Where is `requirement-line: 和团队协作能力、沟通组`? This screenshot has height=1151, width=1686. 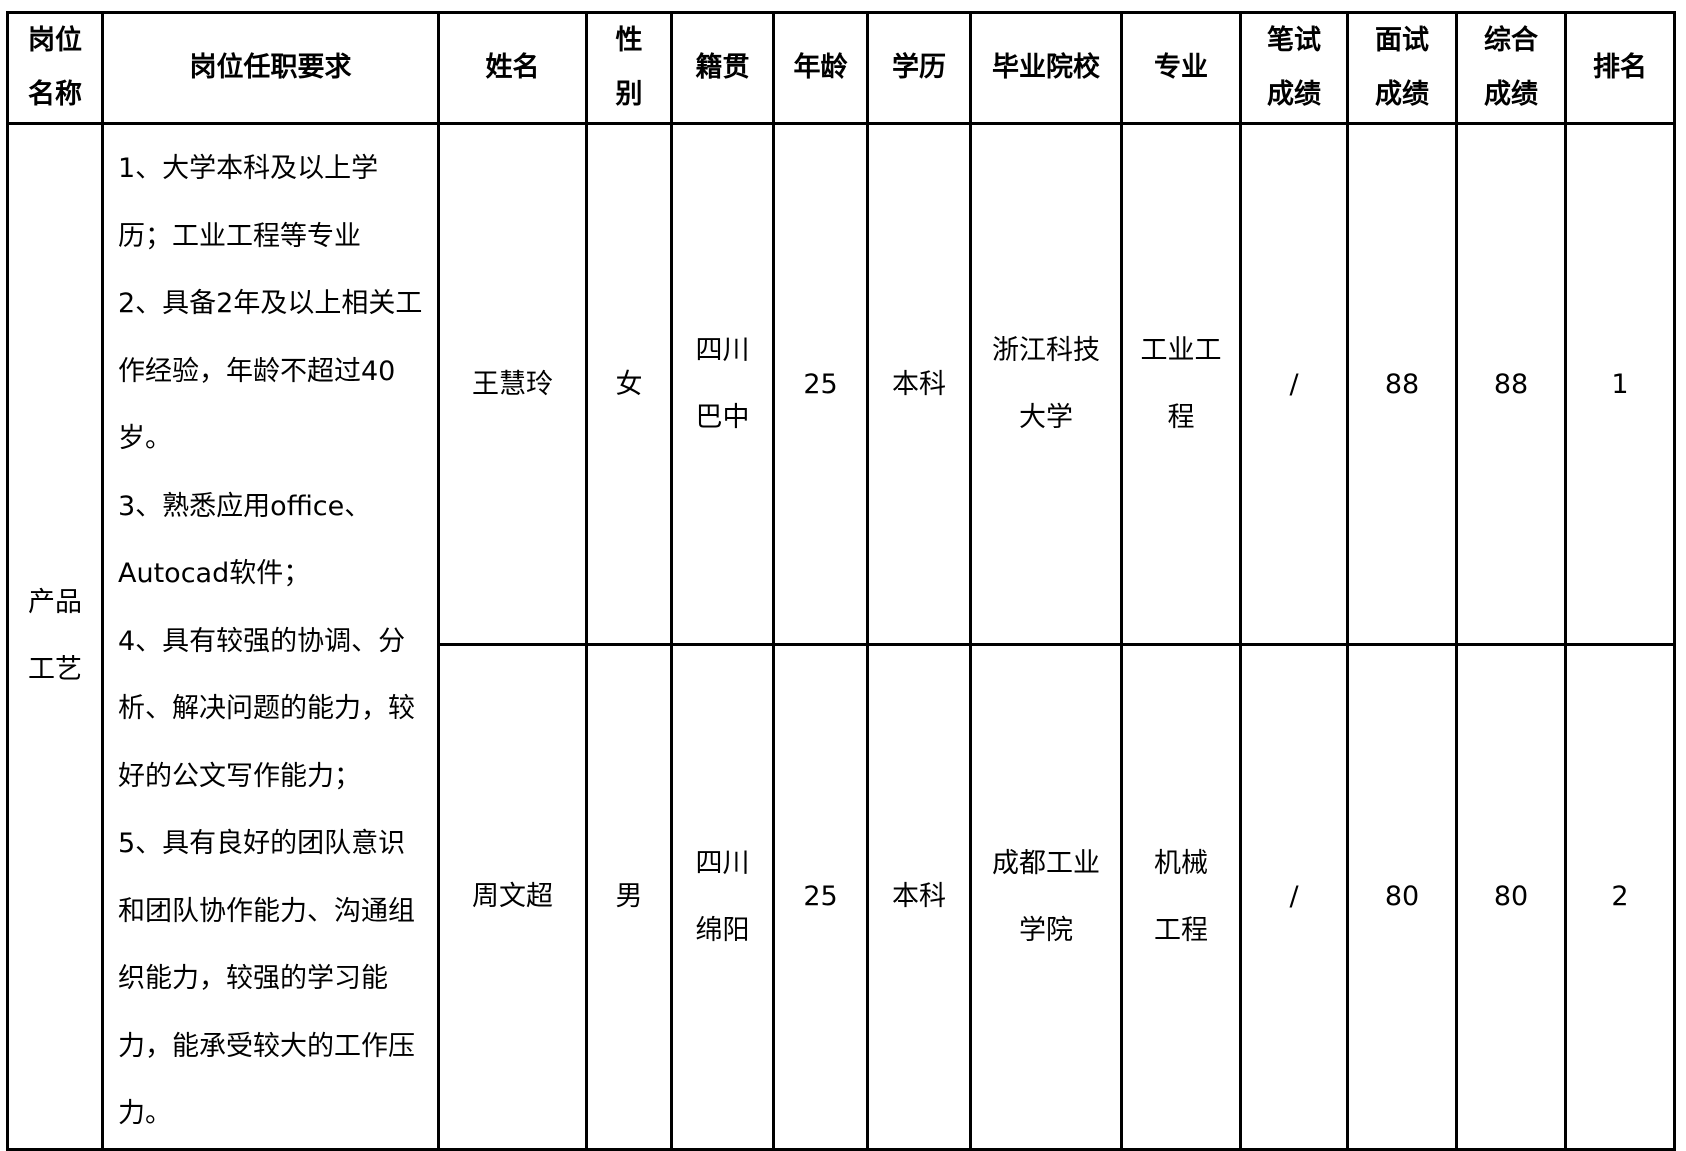 requirement-line: 和团队协作能力、沟通组 is located at coordinates (266, 911).